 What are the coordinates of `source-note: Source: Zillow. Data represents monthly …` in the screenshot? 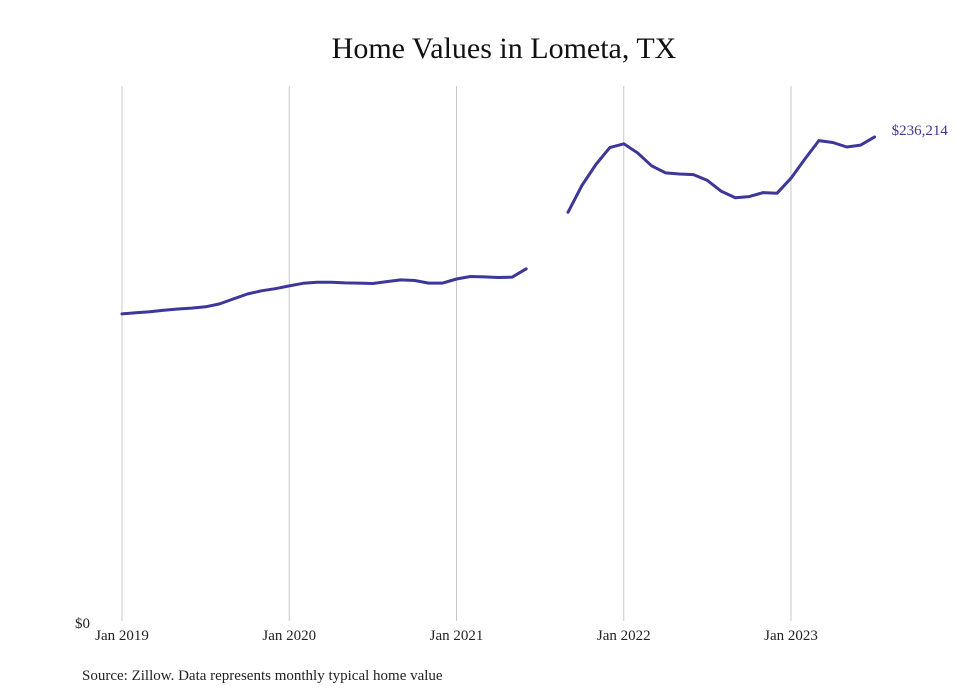 It's located at (262, 676).